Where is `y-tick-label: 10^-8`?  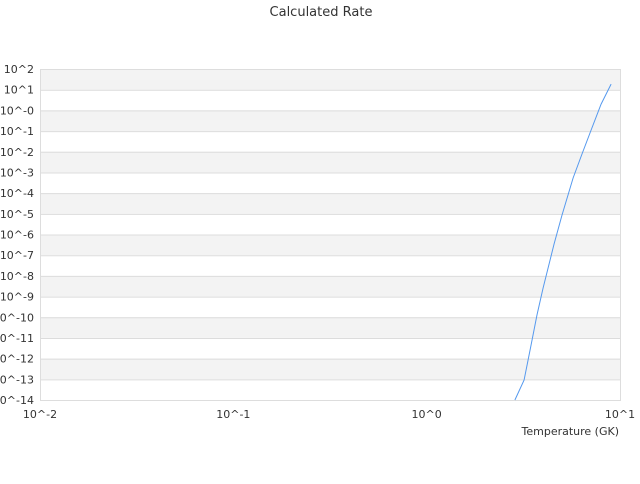 y-tick-label: 10^-8 is located at coordinates (17, 276).